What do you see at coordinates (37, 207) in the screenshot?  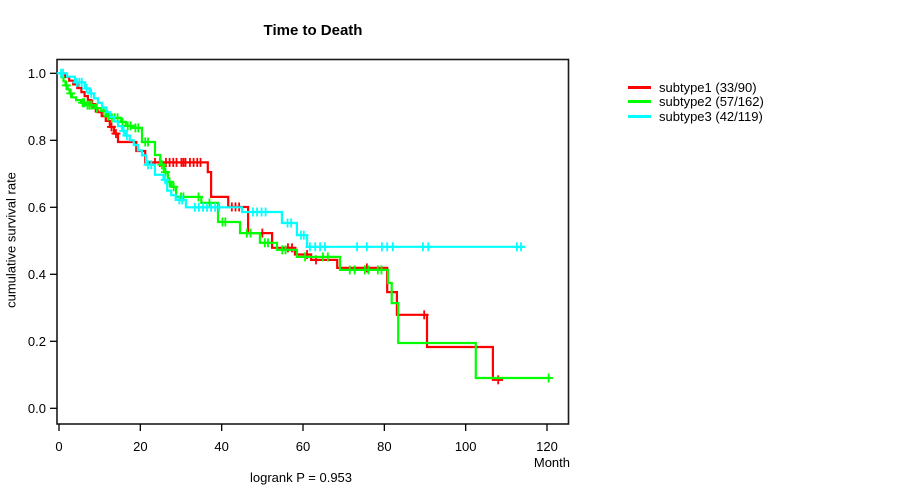 I see `svg-text: 0.6` at bounding box center [37, 207].